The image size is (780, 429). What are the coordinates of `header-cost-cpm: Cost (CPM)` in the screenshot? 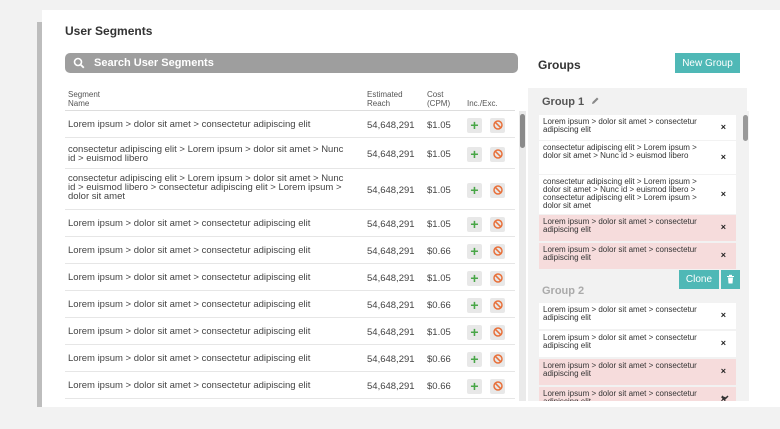 It's located at (439, 99).